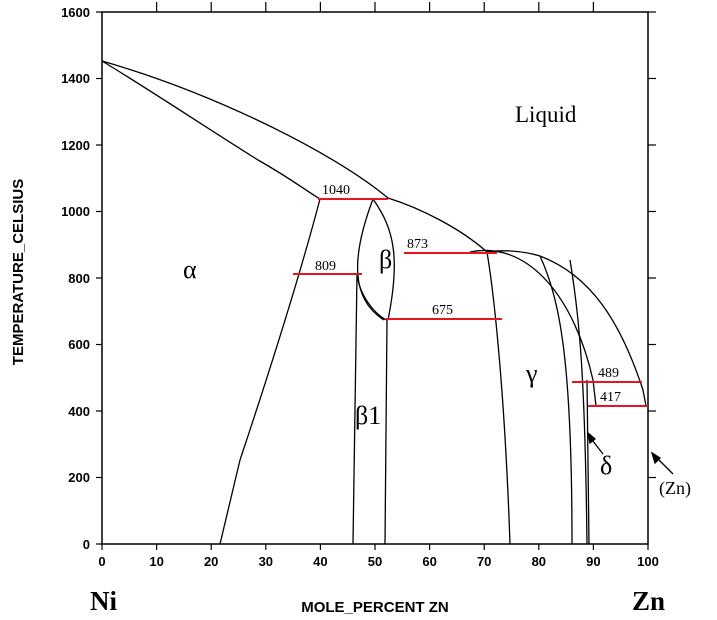 The image size is (717, 620). Describe the element at coordinates (325, 266) in the screenshot. I see `isotherm-label-809: 809` at that location.